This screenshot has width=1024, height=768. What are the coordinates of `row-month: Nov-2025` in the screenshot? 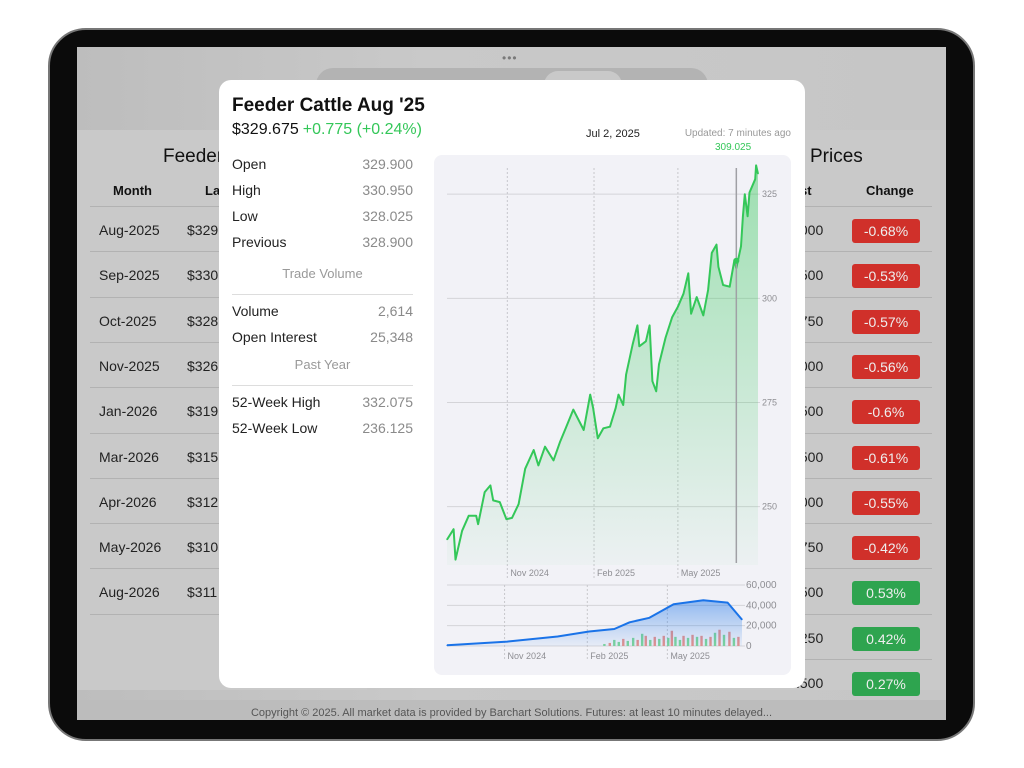 It's located at (129, 365).